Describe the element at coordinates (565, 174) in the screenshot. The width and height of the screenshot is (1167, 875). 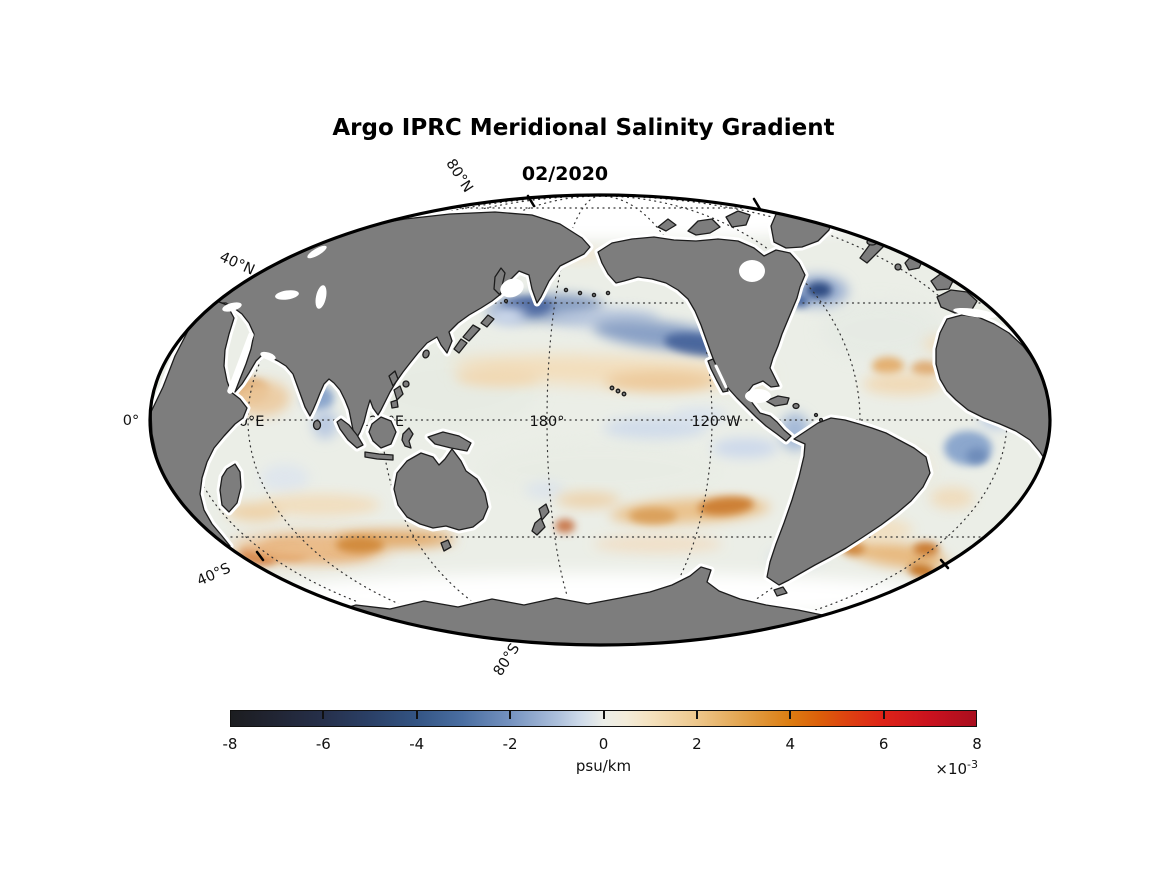
I see `date-subtitle: 02/2020` at that location.